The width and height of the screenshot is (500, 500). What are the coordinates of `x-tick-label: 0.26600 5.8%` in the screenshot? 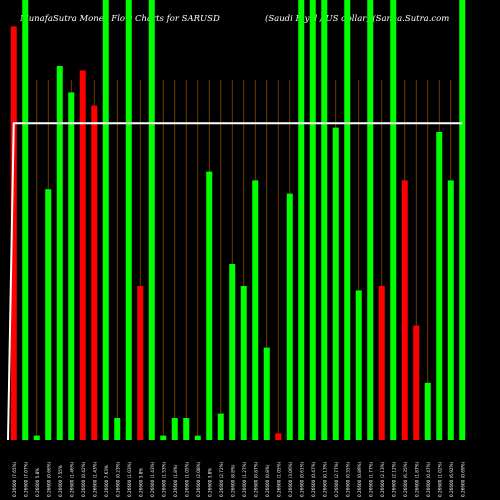 It's located at (37, 482).